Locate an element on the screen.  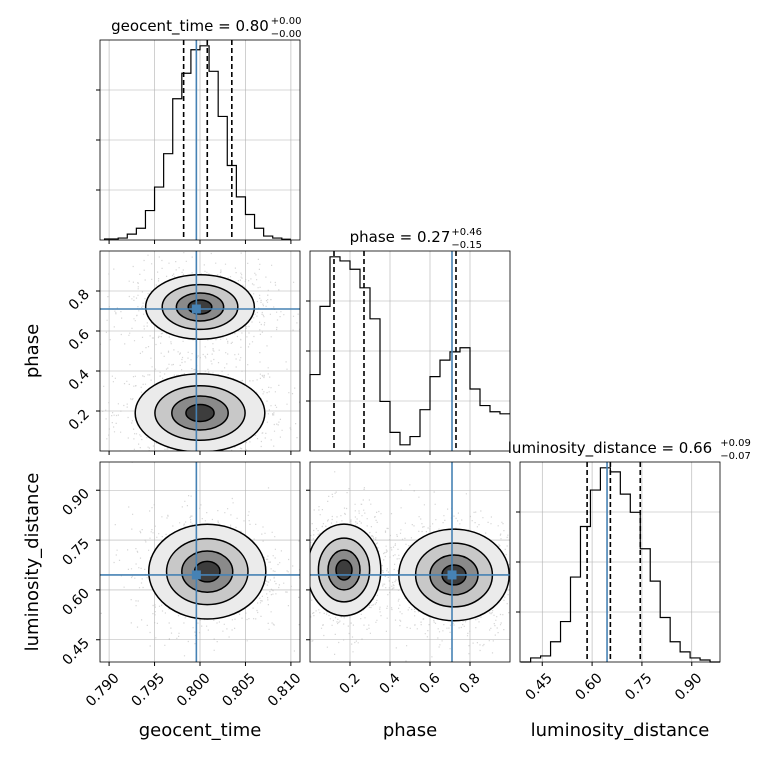
x-tick-label: 0.810 is located at coordinates (285, 690).